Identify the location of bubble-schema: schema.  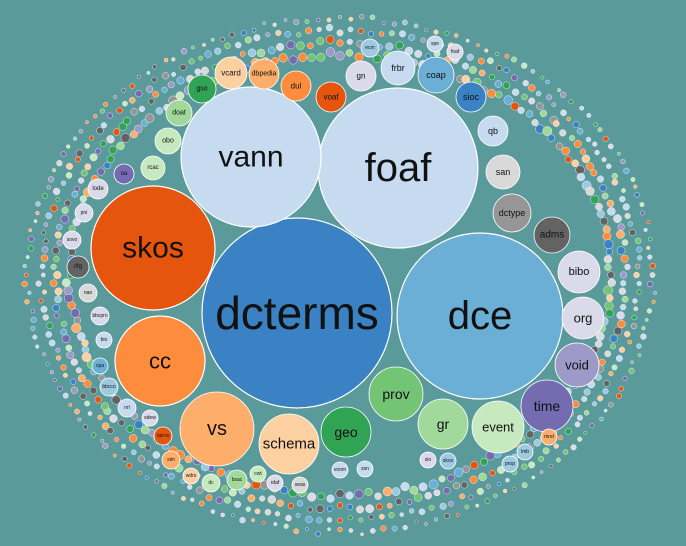
(289, 444).